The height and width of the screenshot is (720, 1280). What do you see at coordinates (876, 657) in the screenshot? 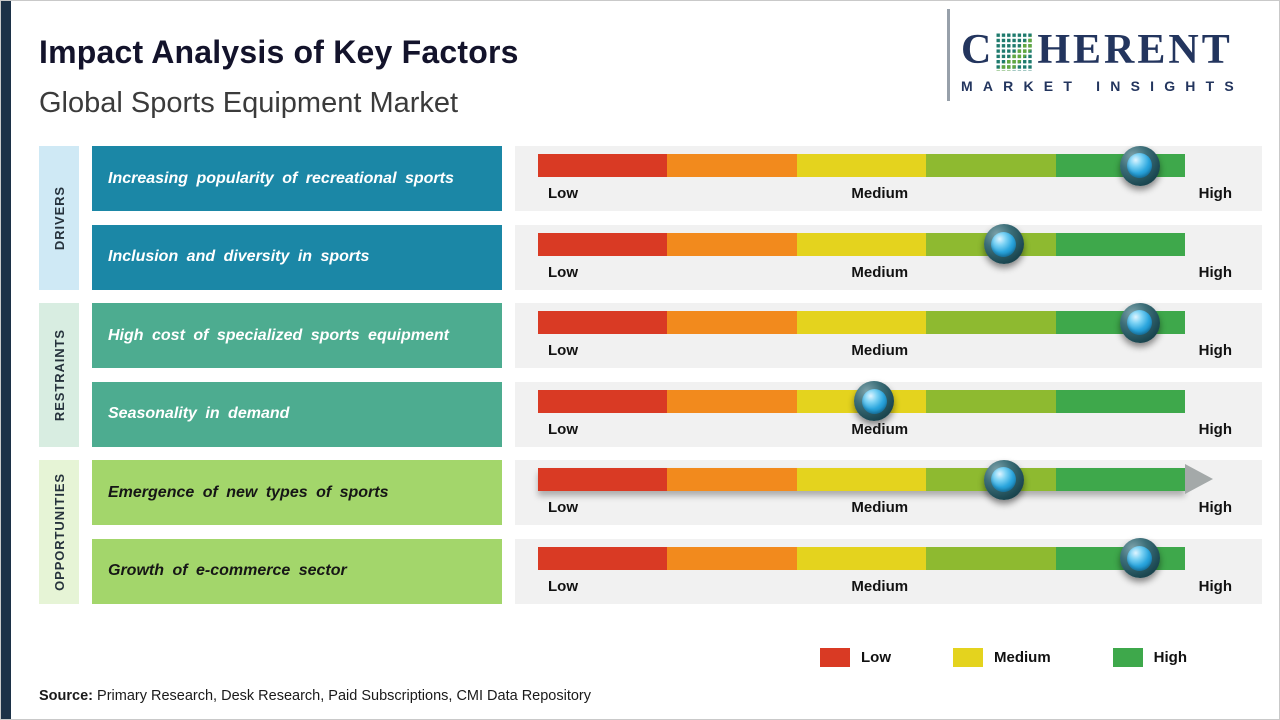
I see `legend-label: Low` at bounding box center [876, 657].